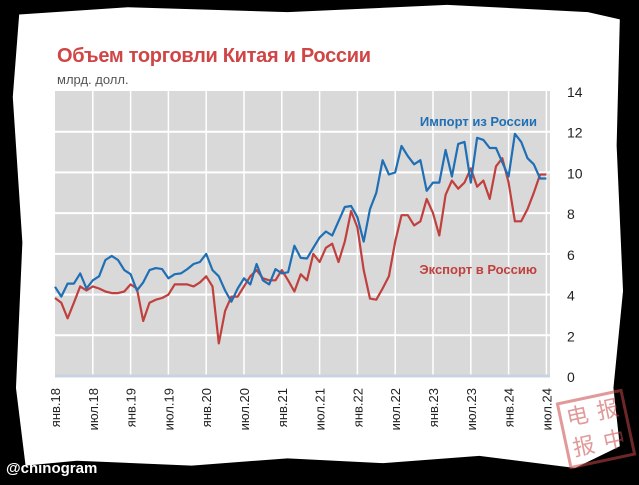 This screenshot has width=639, height=485. I want to click on y-tick-label: 2, so click(571, 336).